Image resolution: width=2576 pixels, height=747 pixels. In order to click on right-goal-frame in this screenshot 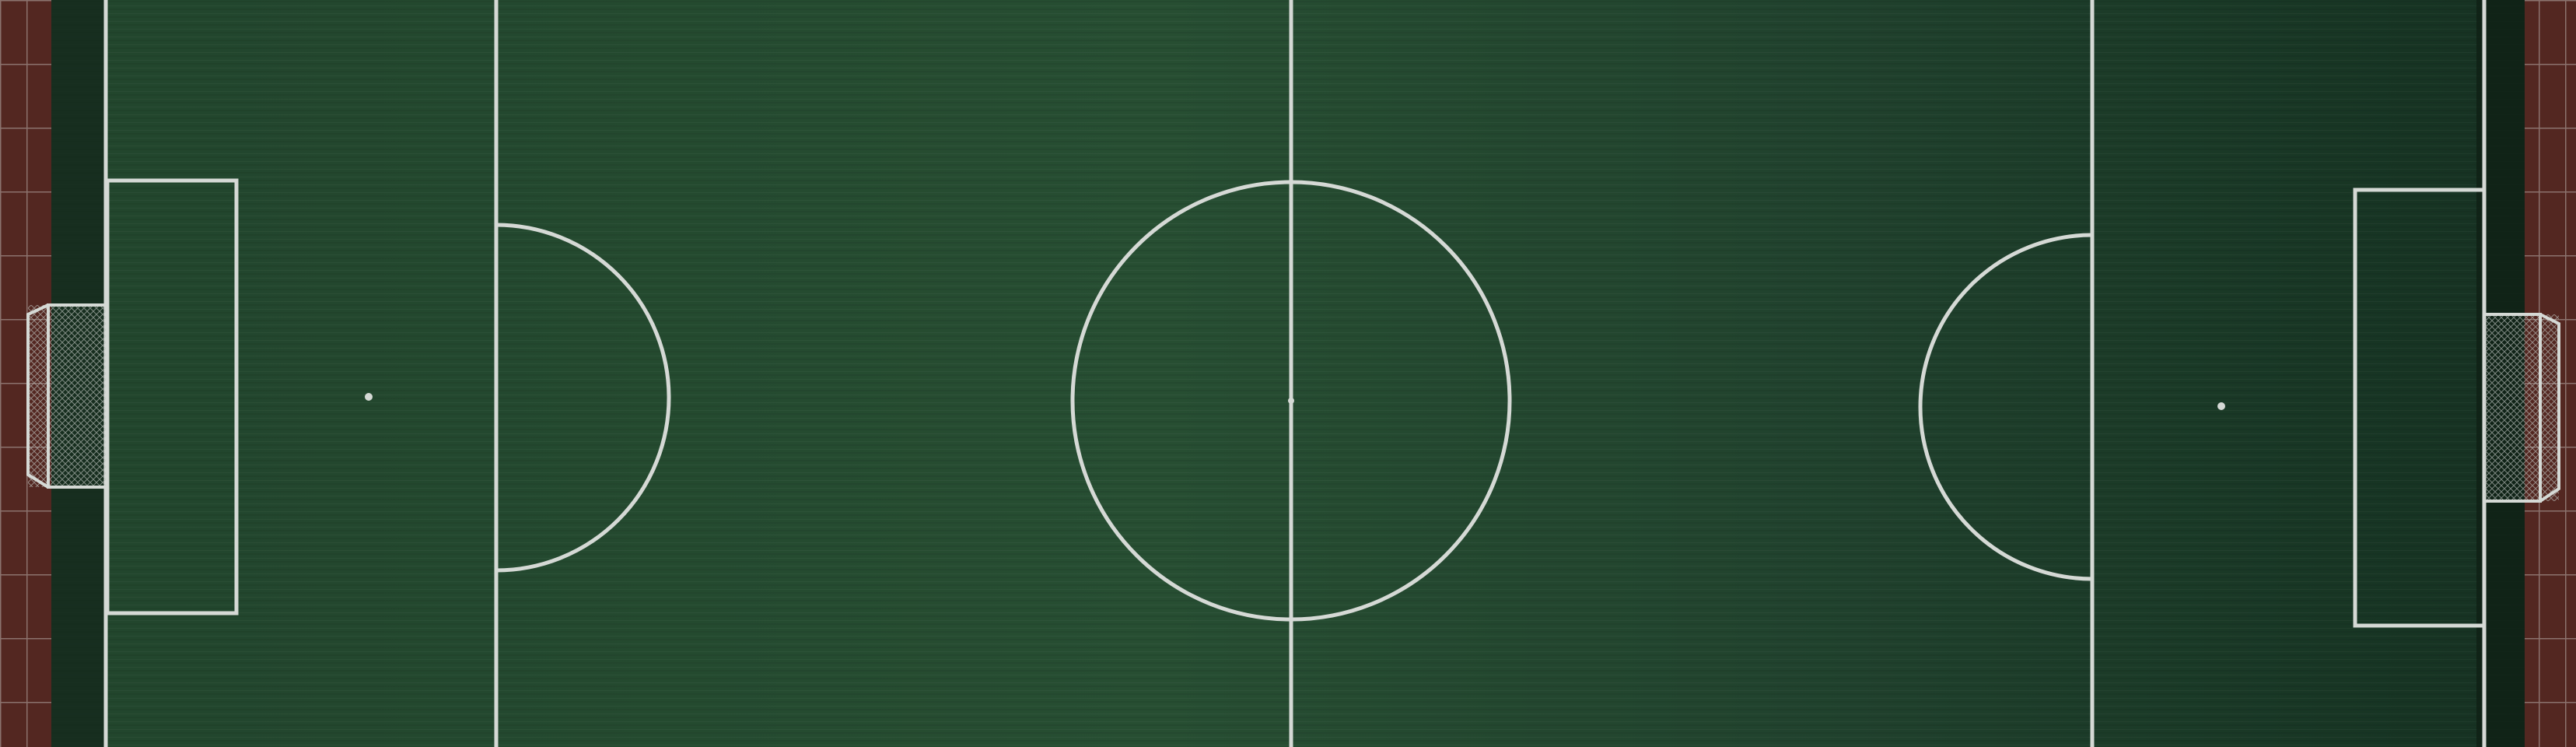, I will do `click(2522, 408)`.